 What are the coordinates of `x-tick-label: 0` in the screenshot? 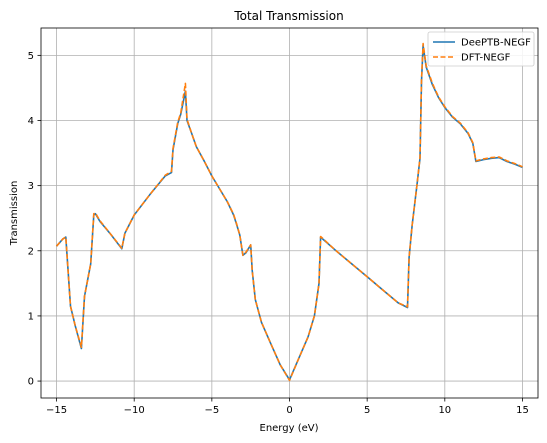 It's located at (289, 410).